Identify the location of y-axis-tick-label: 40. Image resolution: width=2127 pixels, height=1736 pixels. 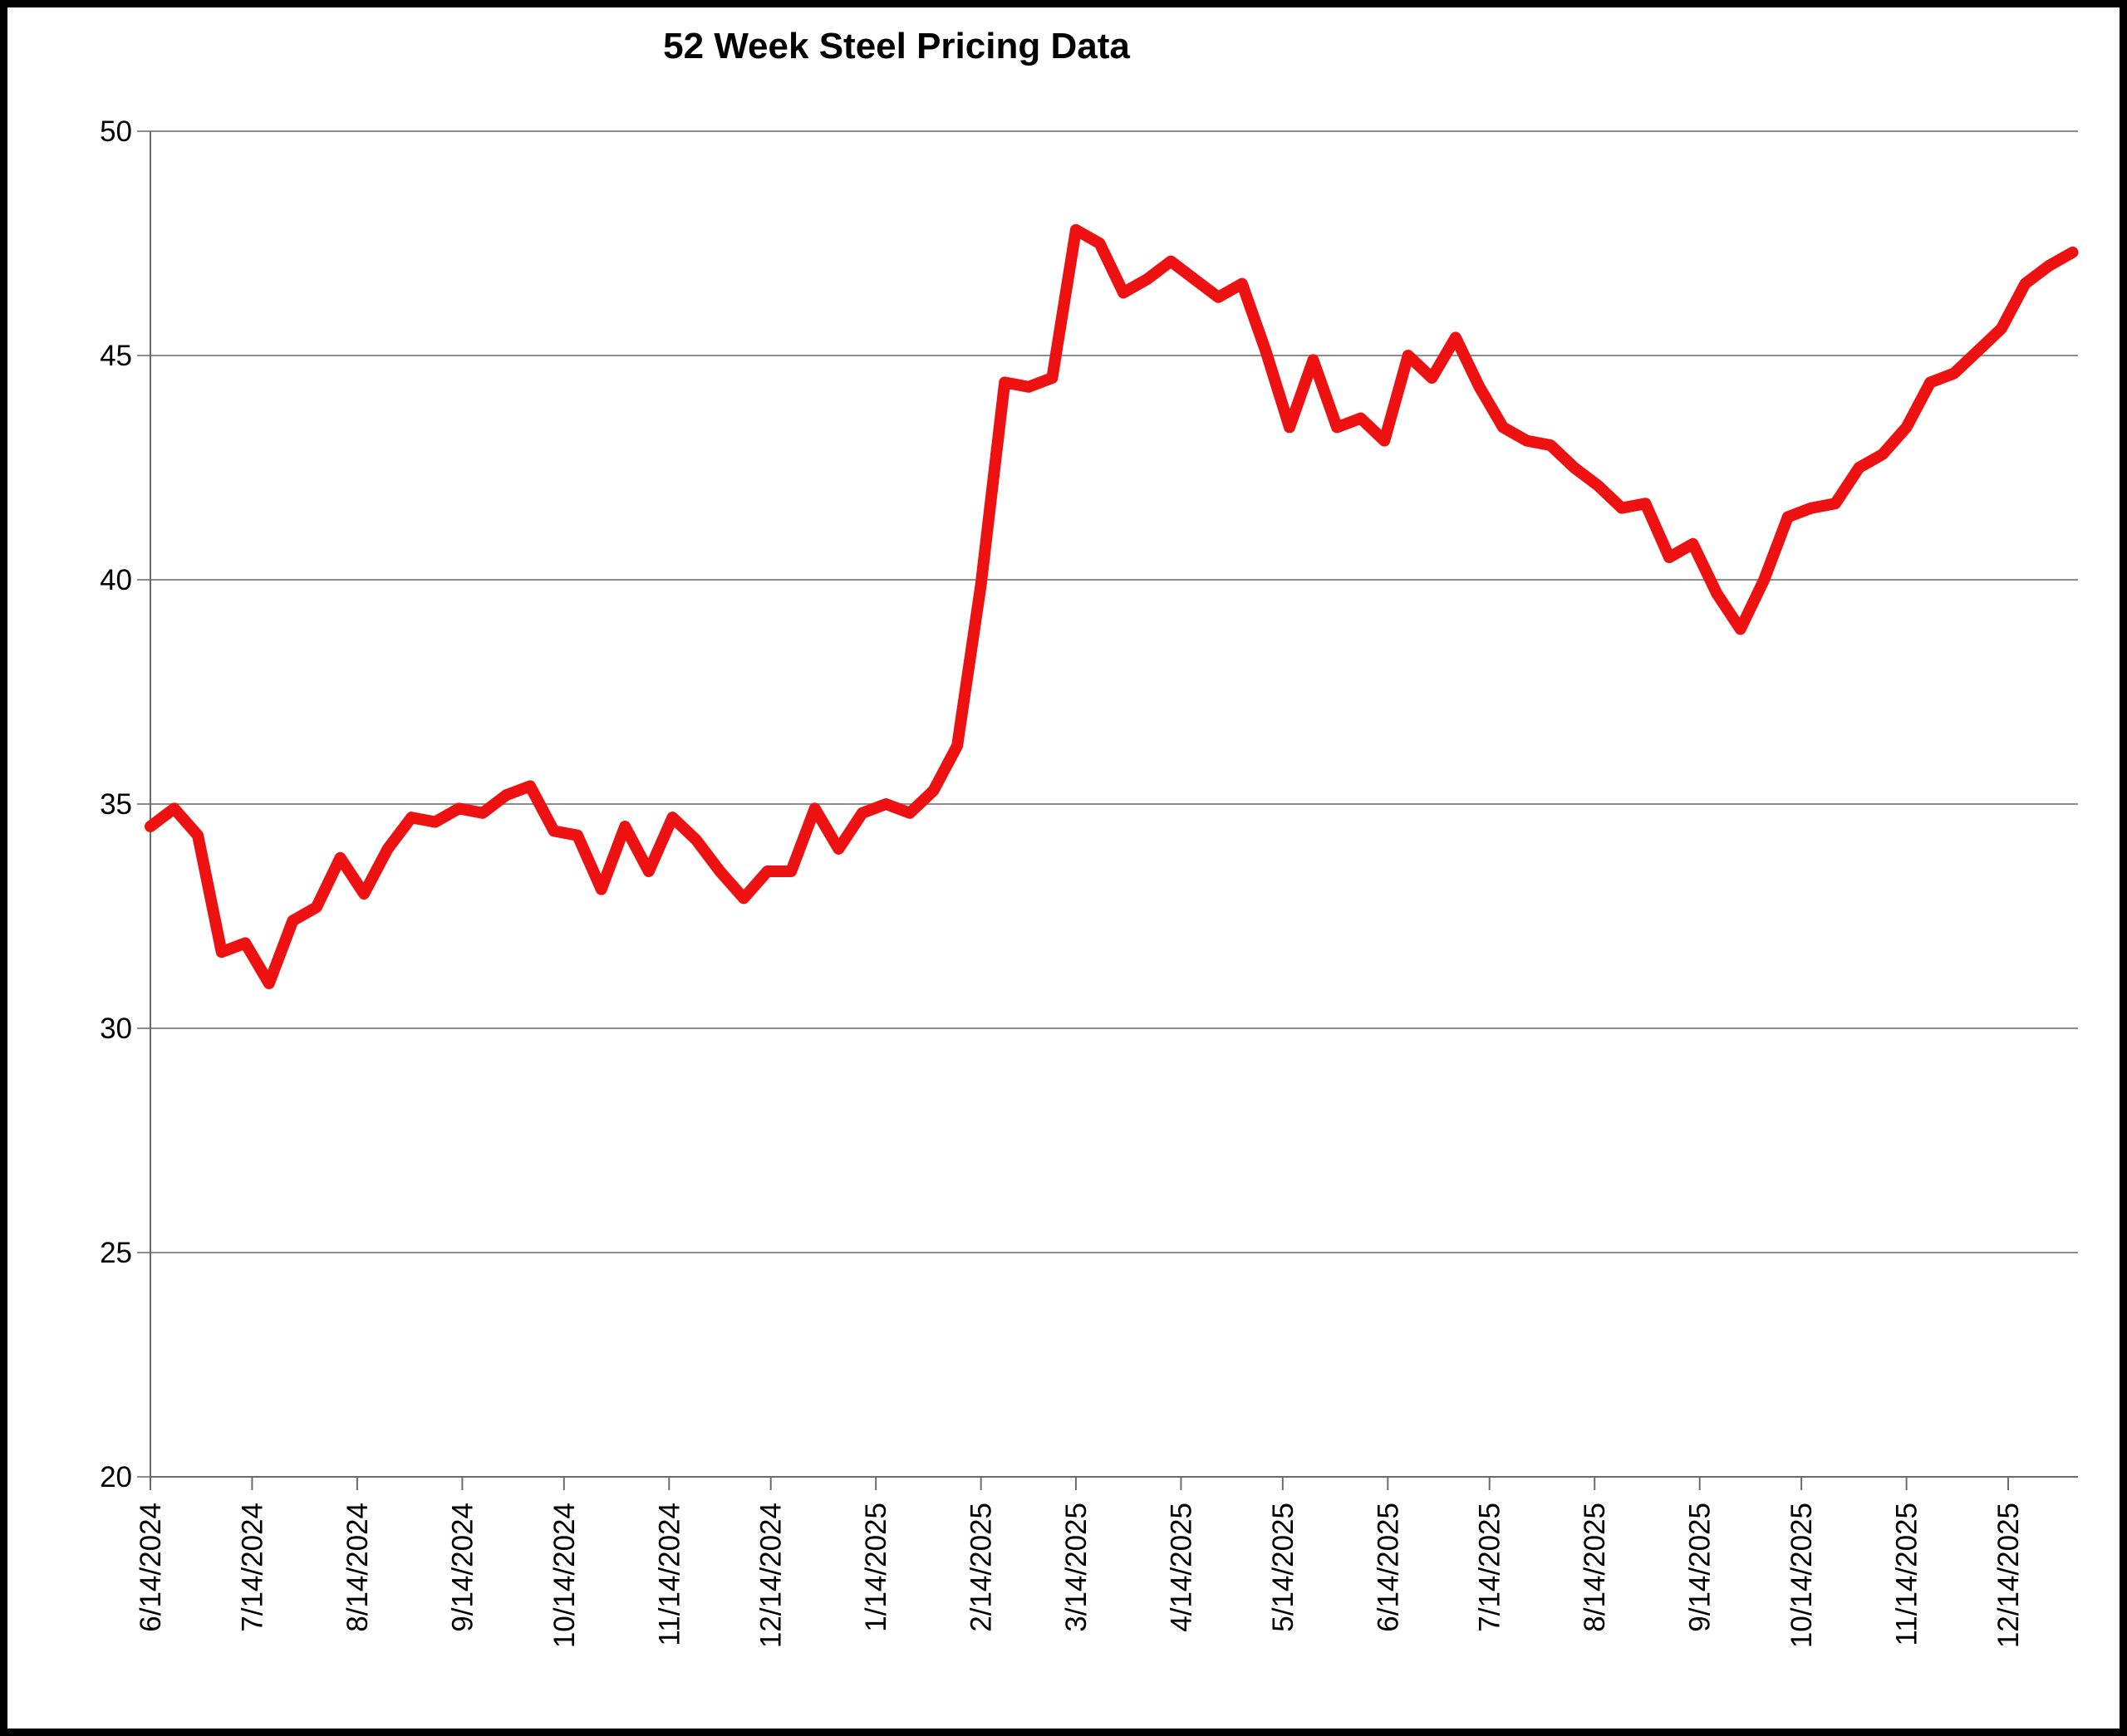
(116, 580).